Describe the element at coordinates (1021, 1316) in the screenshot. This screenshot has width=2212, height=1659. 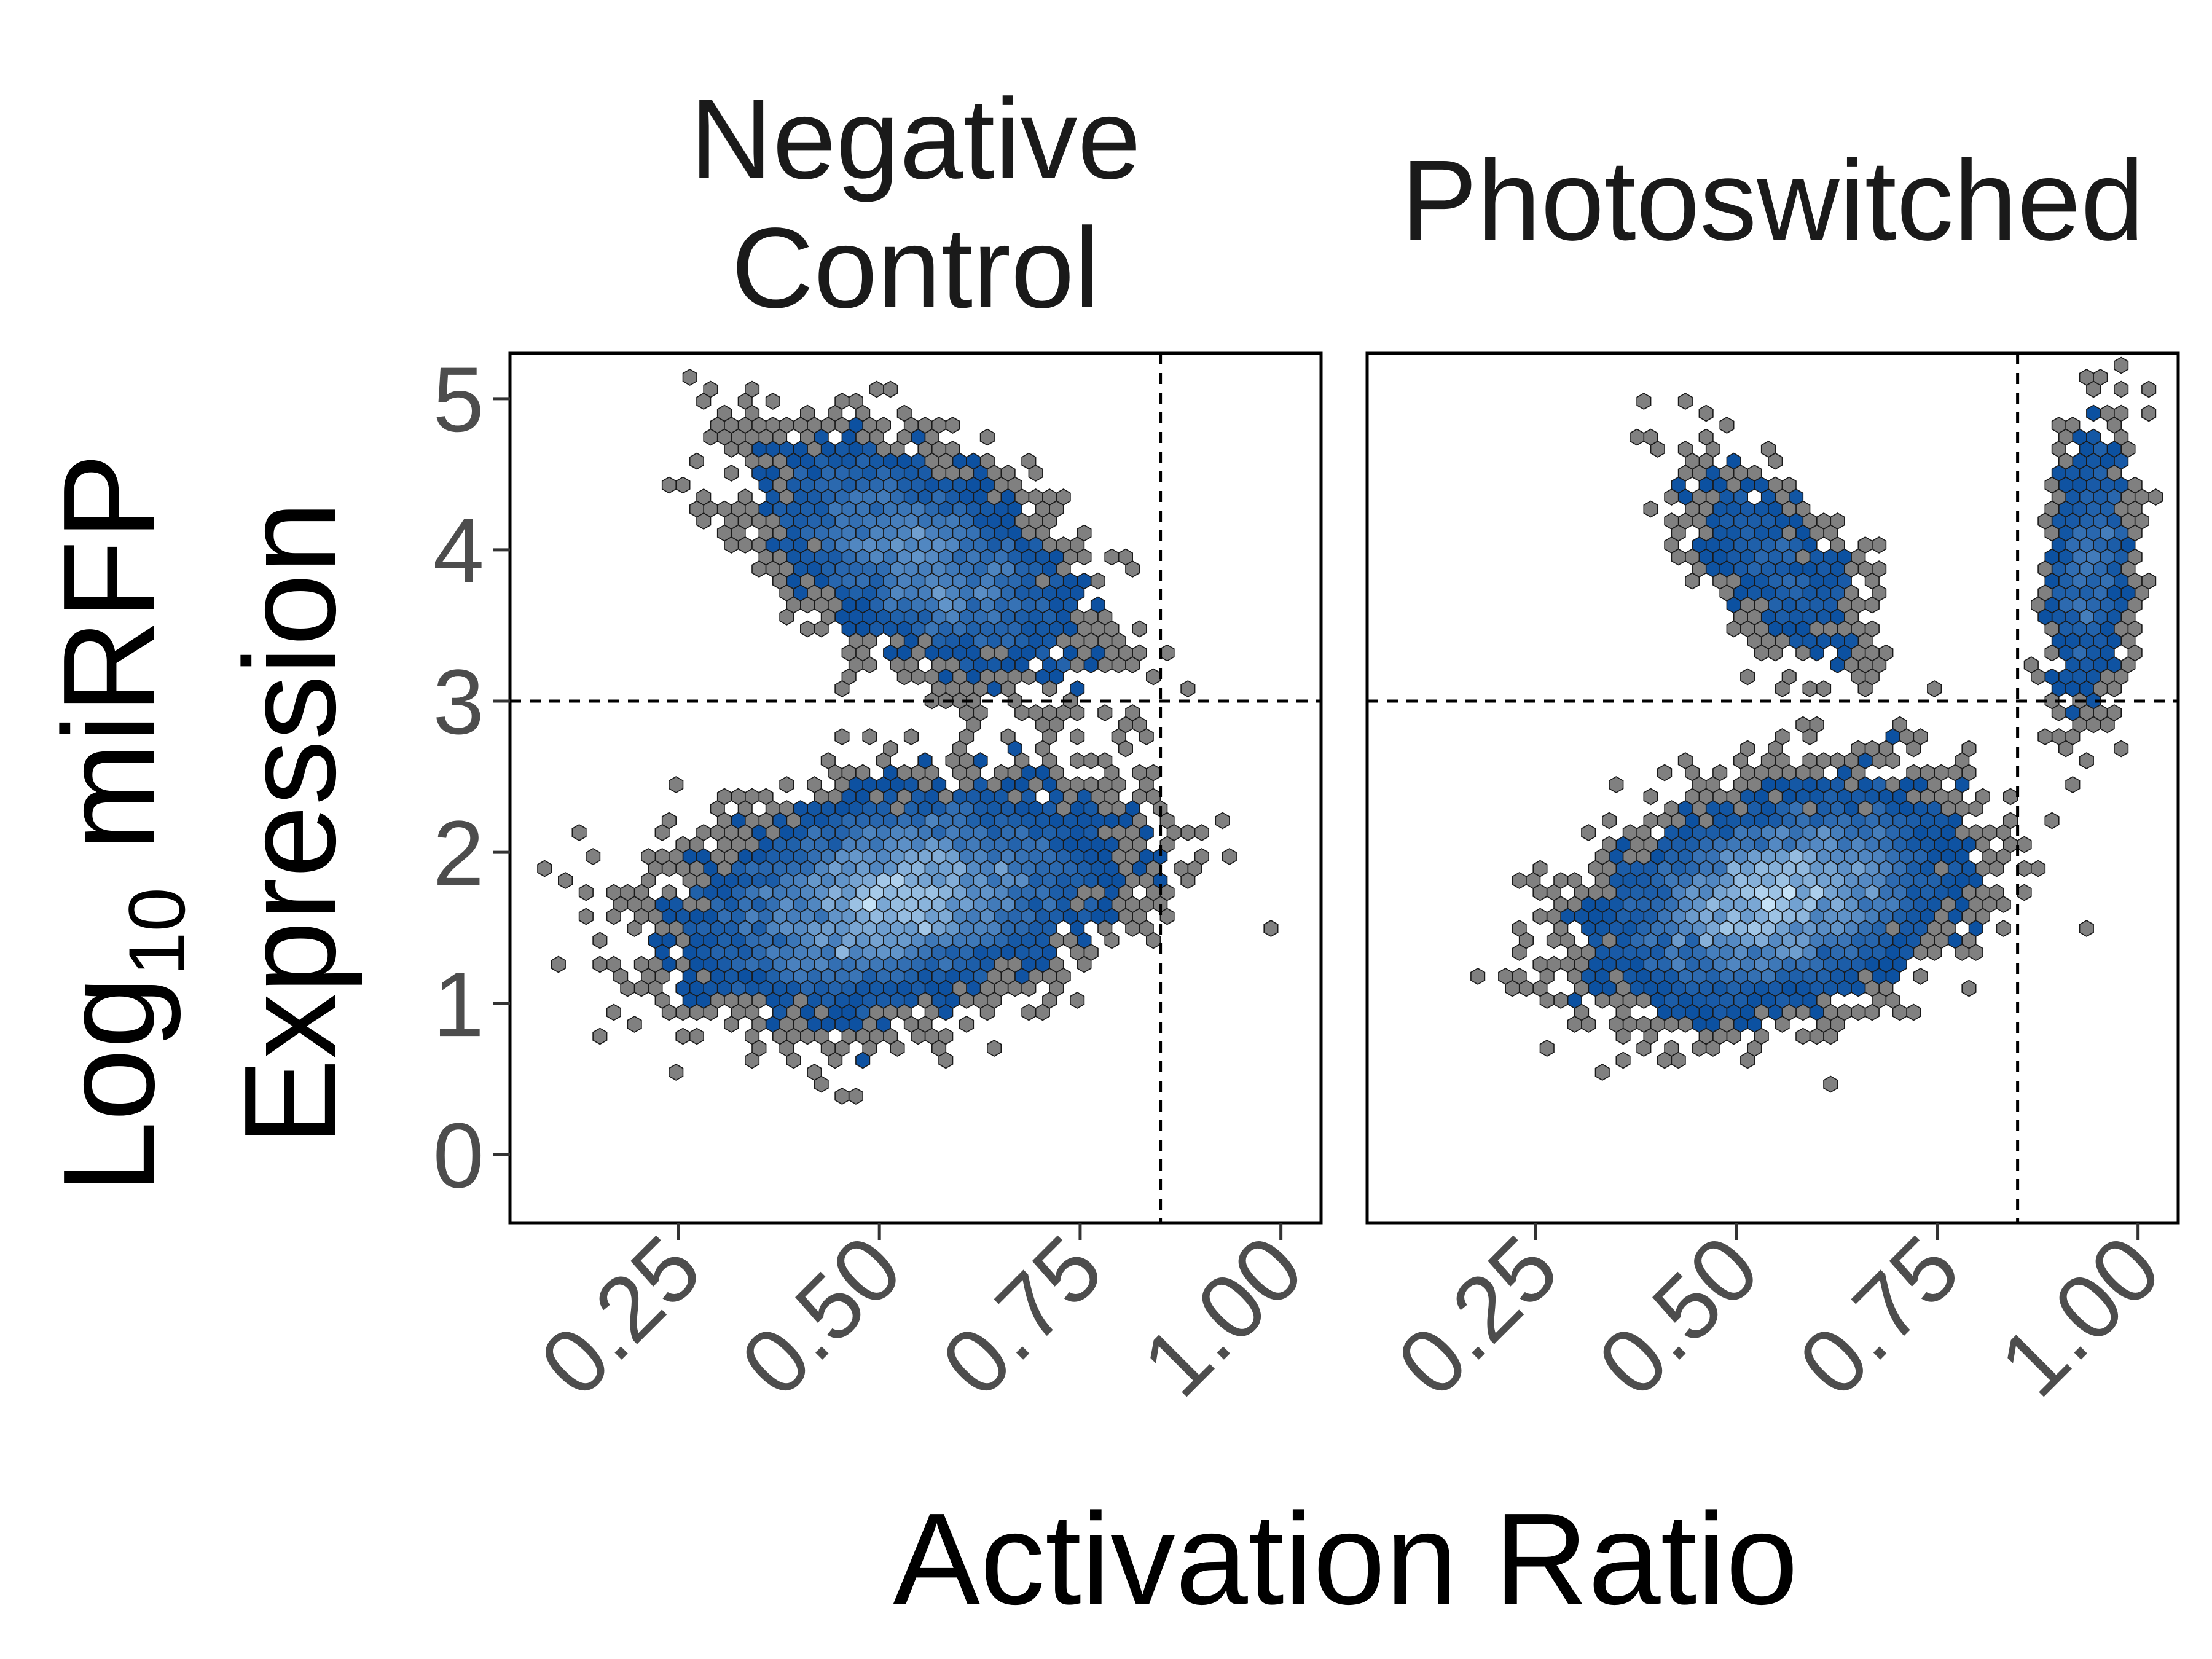
I see `x-tick-label: 0.75` at that location.